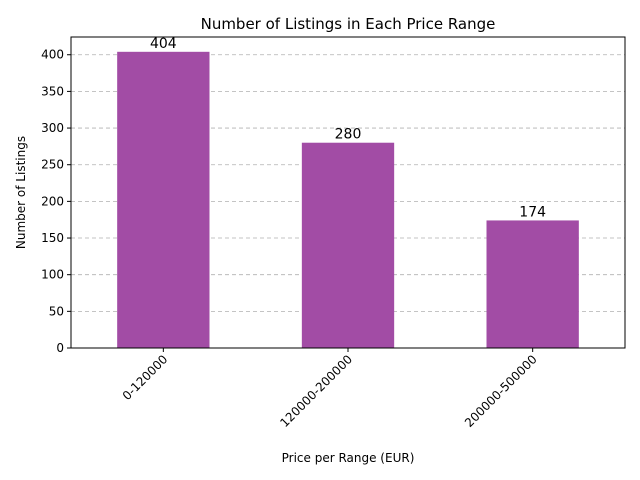  What do you see at coordinates (52, 201) in the screenshot?
I see `y-tick-label: 200` at bounding box center [52, 201].